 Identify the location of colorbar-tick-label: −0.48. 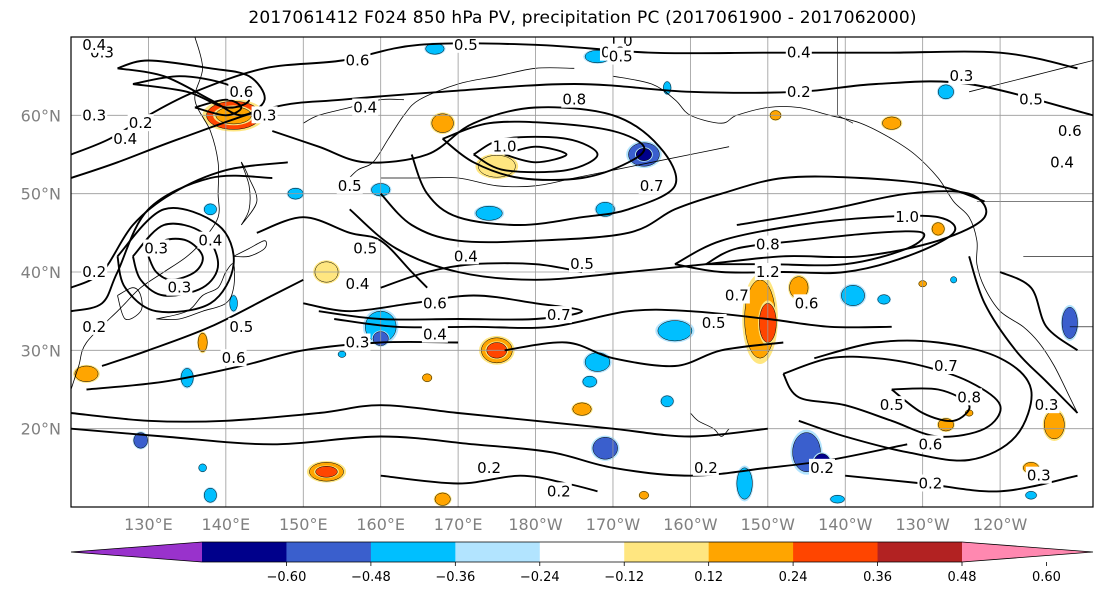
(371, 577).